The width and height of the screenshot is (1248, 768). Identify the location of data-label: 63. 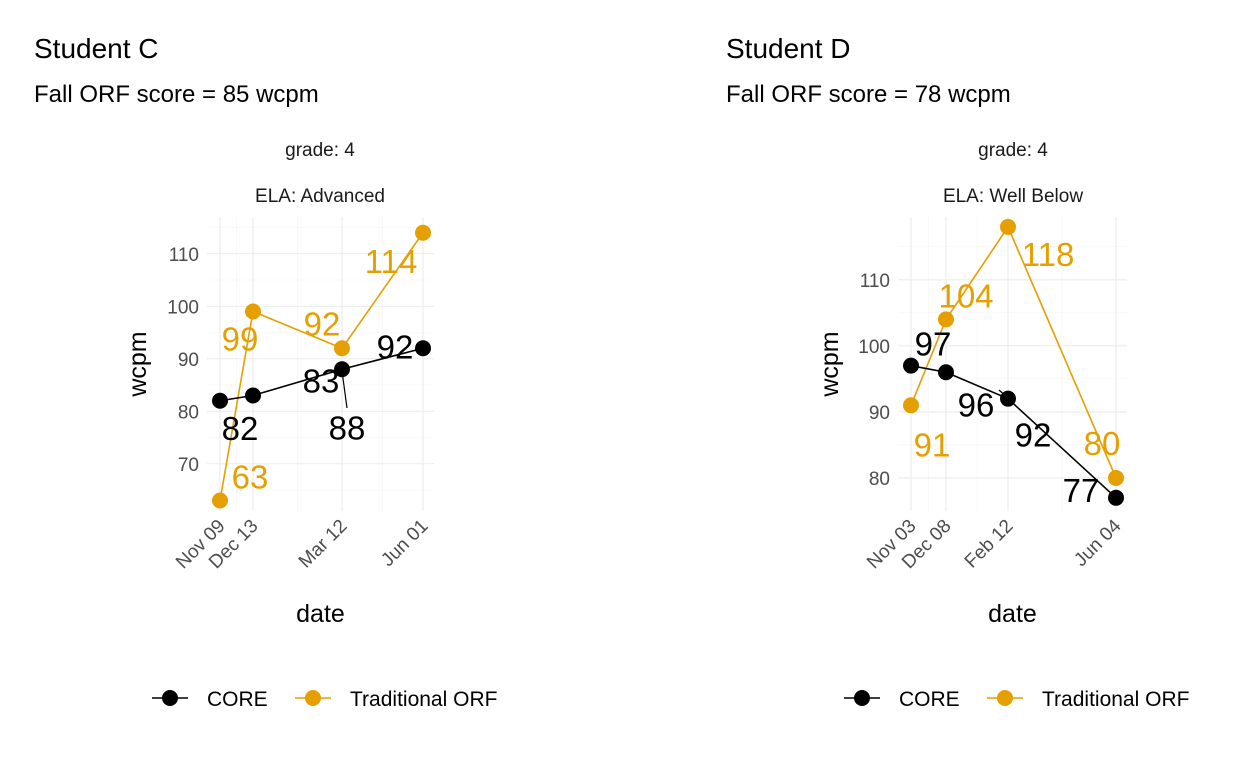
(250, 477).